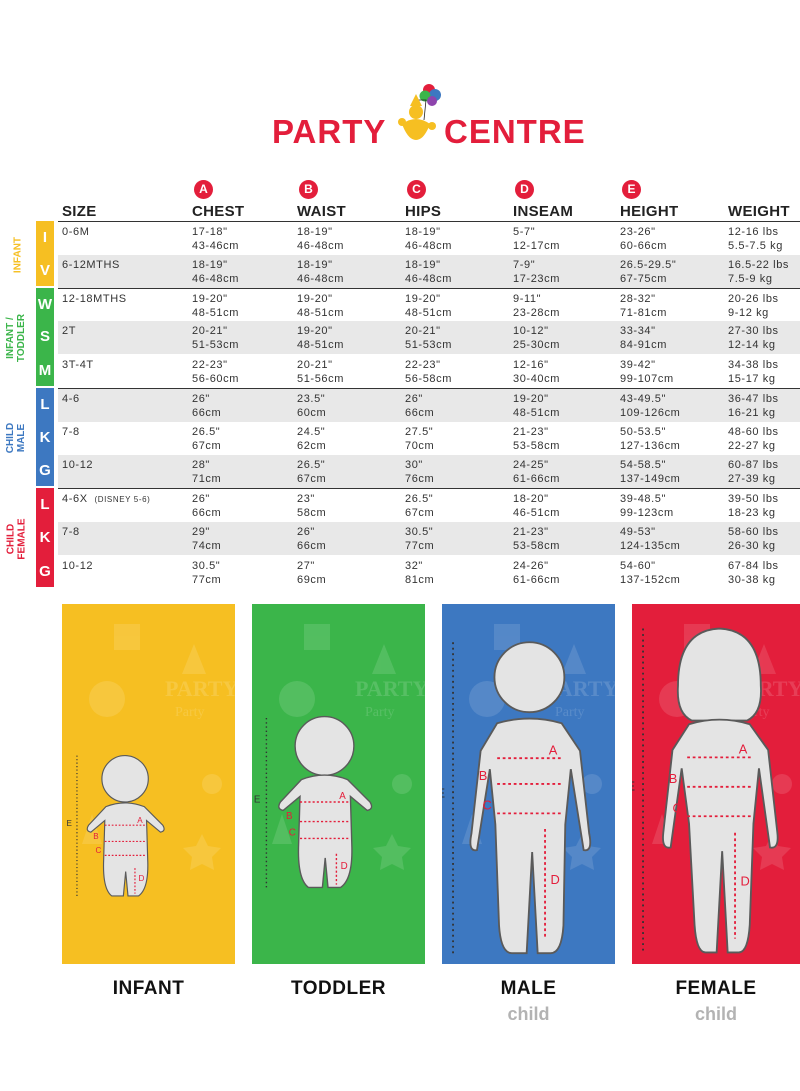 This screenshot has width=800, height=1091. What do you see at coordinates (78, 365) in the screenshot?
I see `cell-size: 3T-4T` at bounding box center [78, 365].